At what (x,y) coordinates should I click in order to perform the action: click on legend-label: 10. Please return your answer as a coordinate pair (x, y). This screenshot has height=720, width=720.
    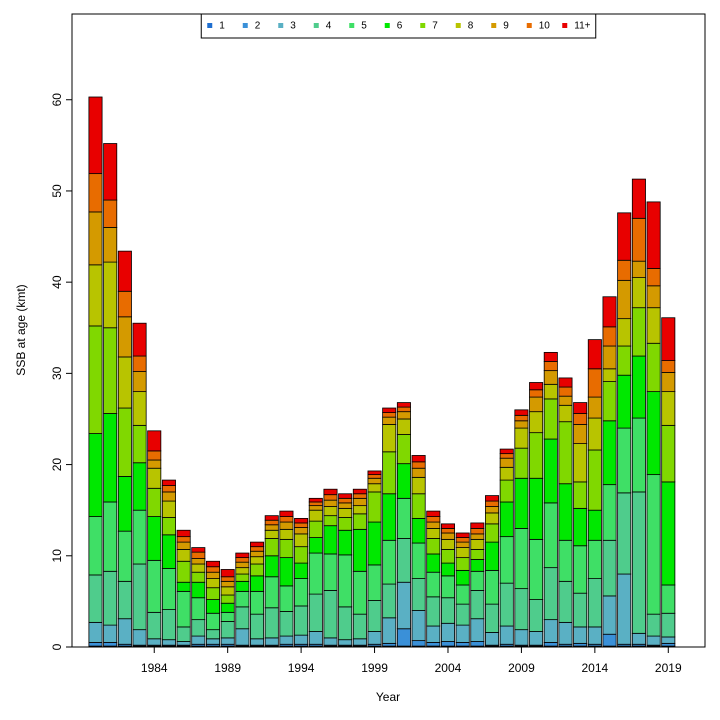
    Looking at the image, I should click on (545, 26).